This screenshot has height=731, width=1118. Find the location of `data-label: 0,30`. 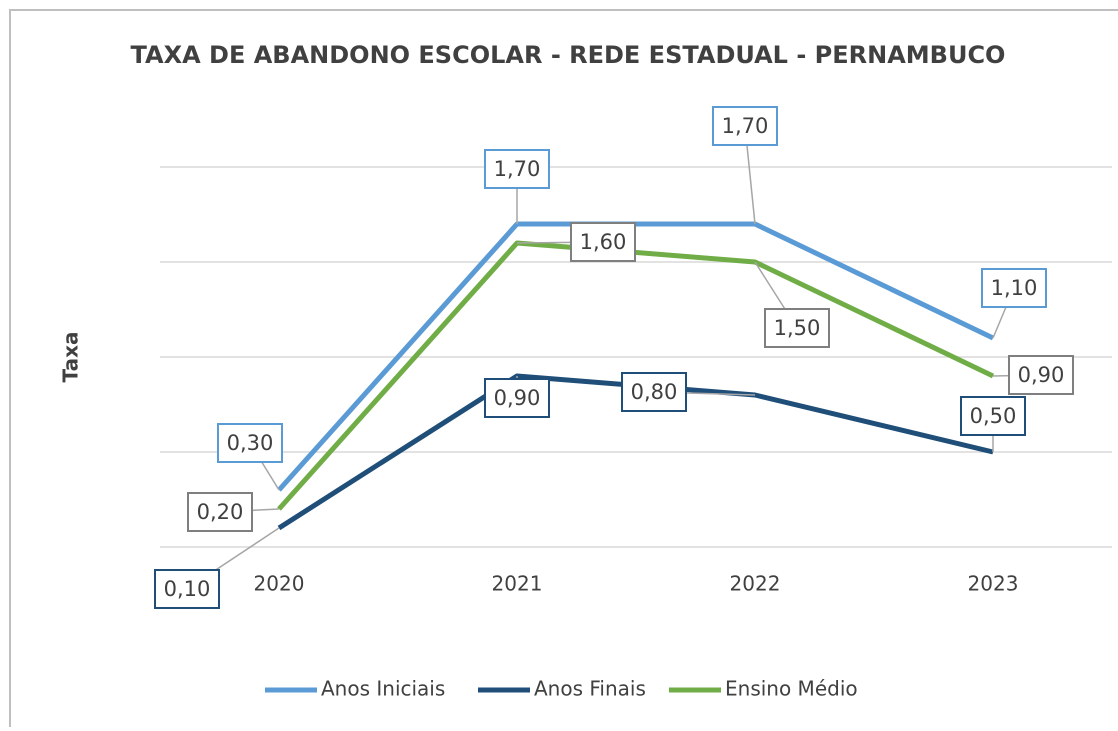

data-label: 0,30 is located at coordinates (250, 443).